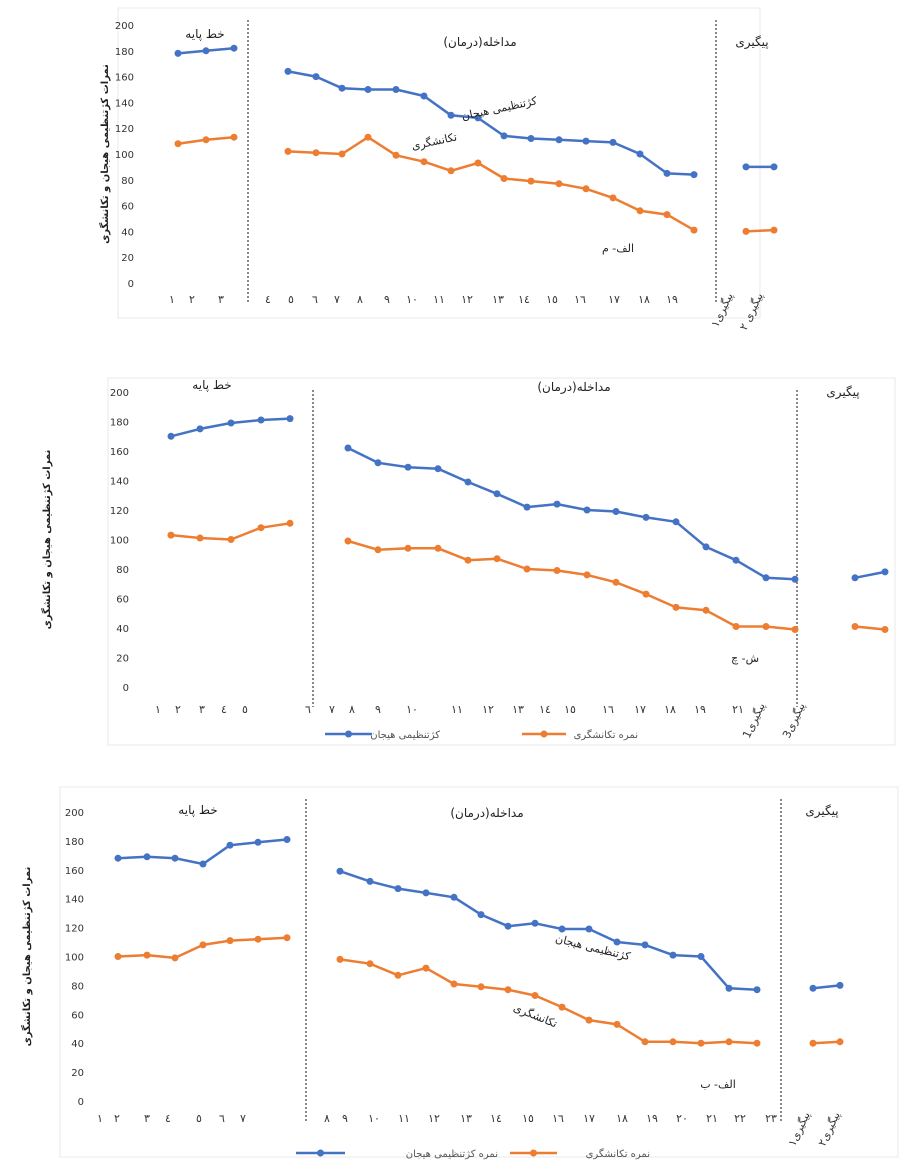 Image resolution: width=909 pixels, height=1162 pixels. Describe the element at coordinates (622, 1118) in the screenshot. I see `x-tick-label: ١٨` at that location.